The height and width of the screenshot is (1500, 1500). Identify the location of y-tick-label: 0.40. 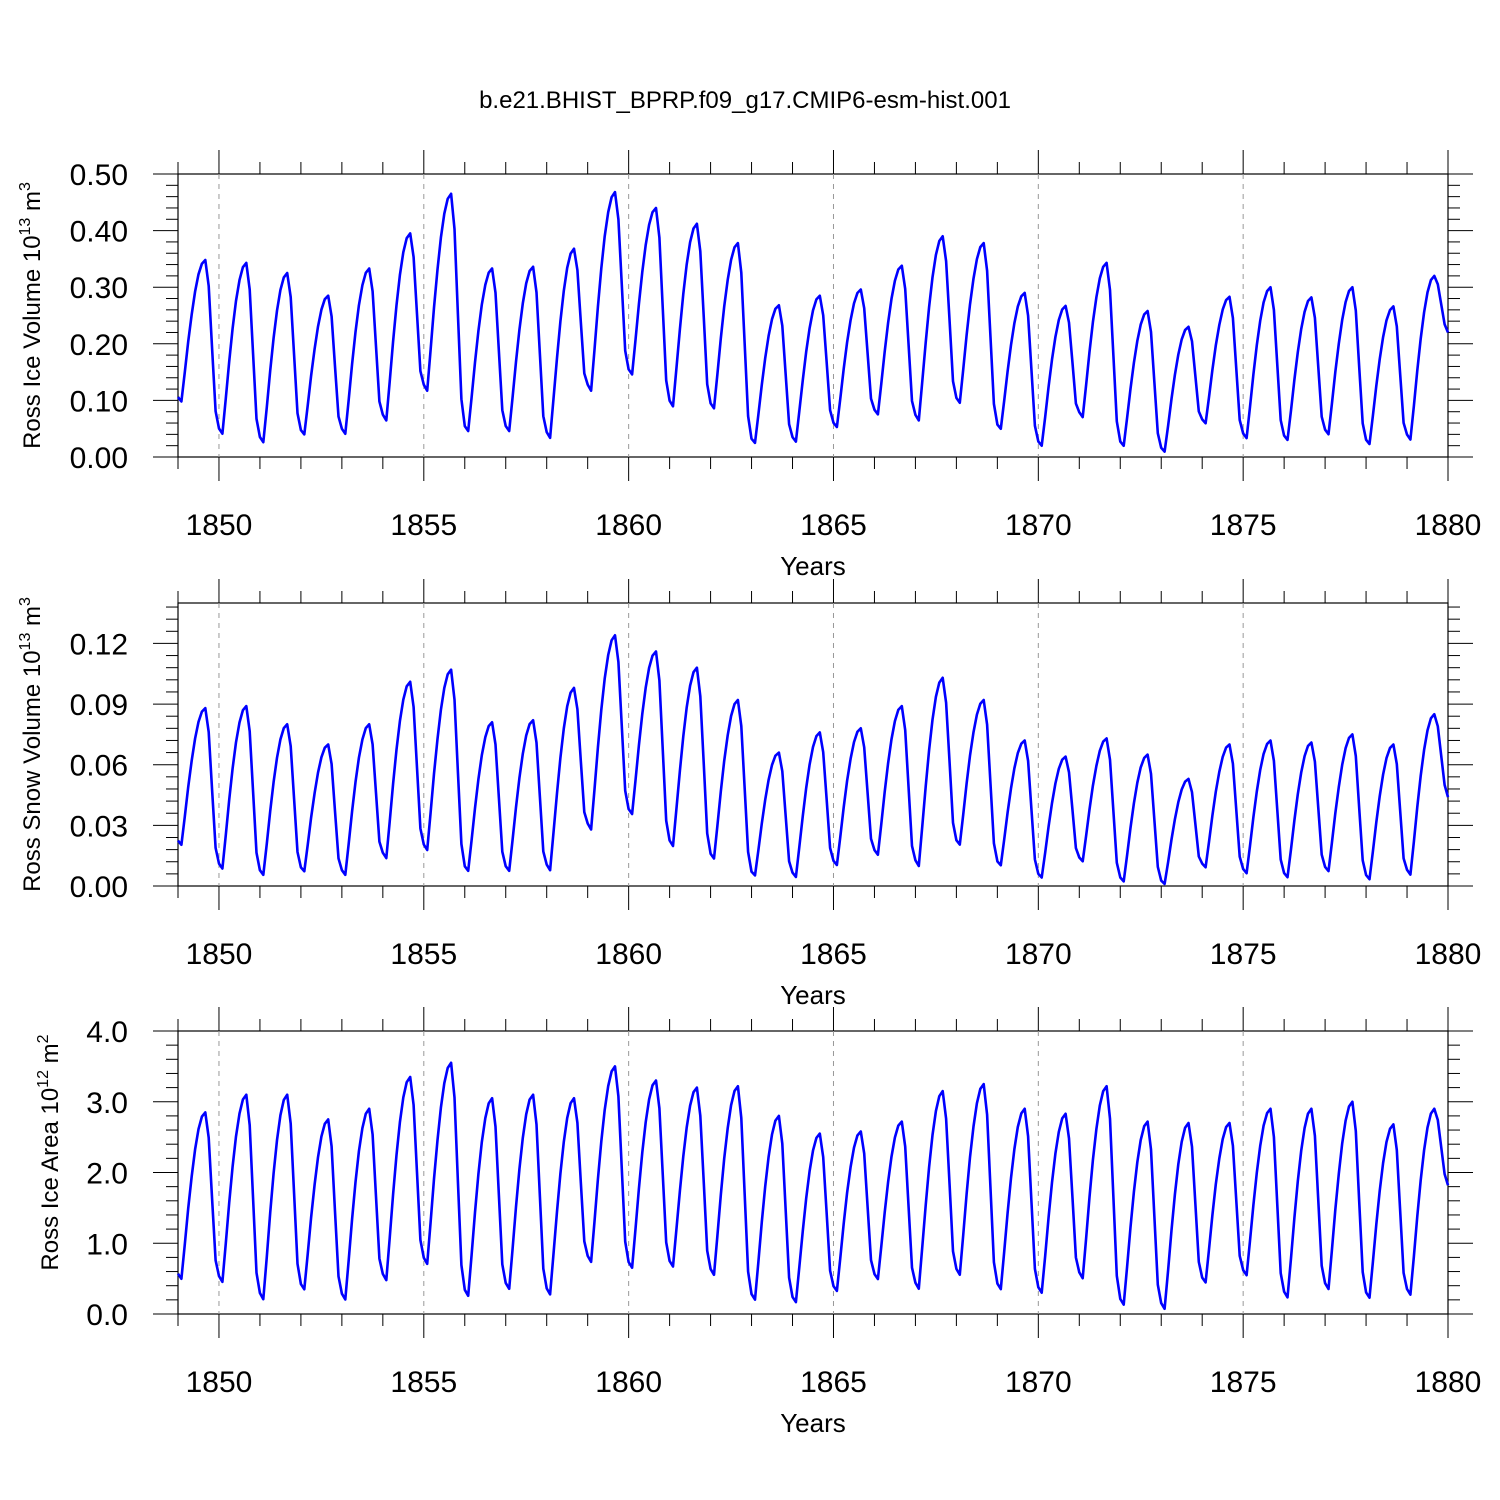
(99, 232).